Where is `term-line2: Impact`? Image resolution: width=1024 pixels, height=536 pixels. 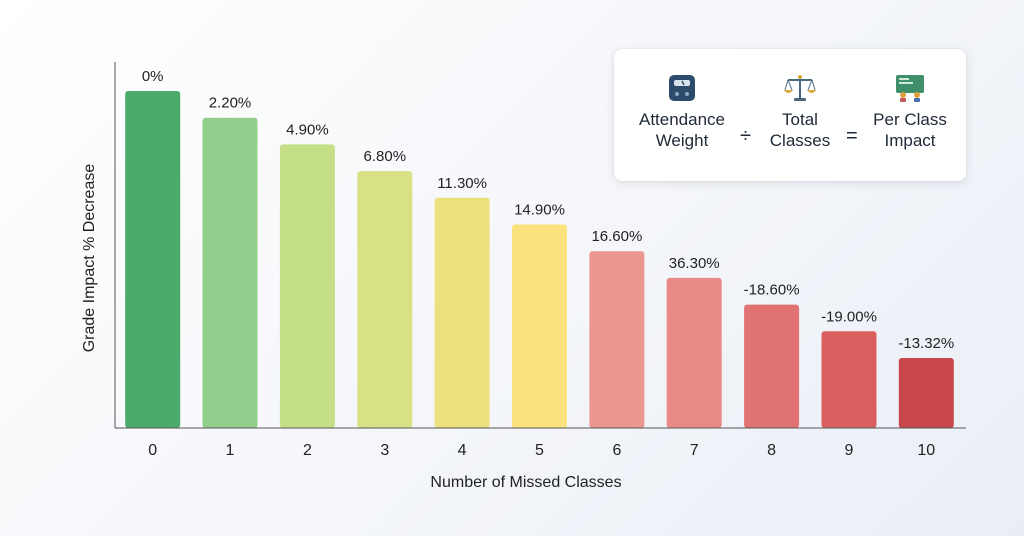 term-line2: Impact is located at coordinates (910, 140).